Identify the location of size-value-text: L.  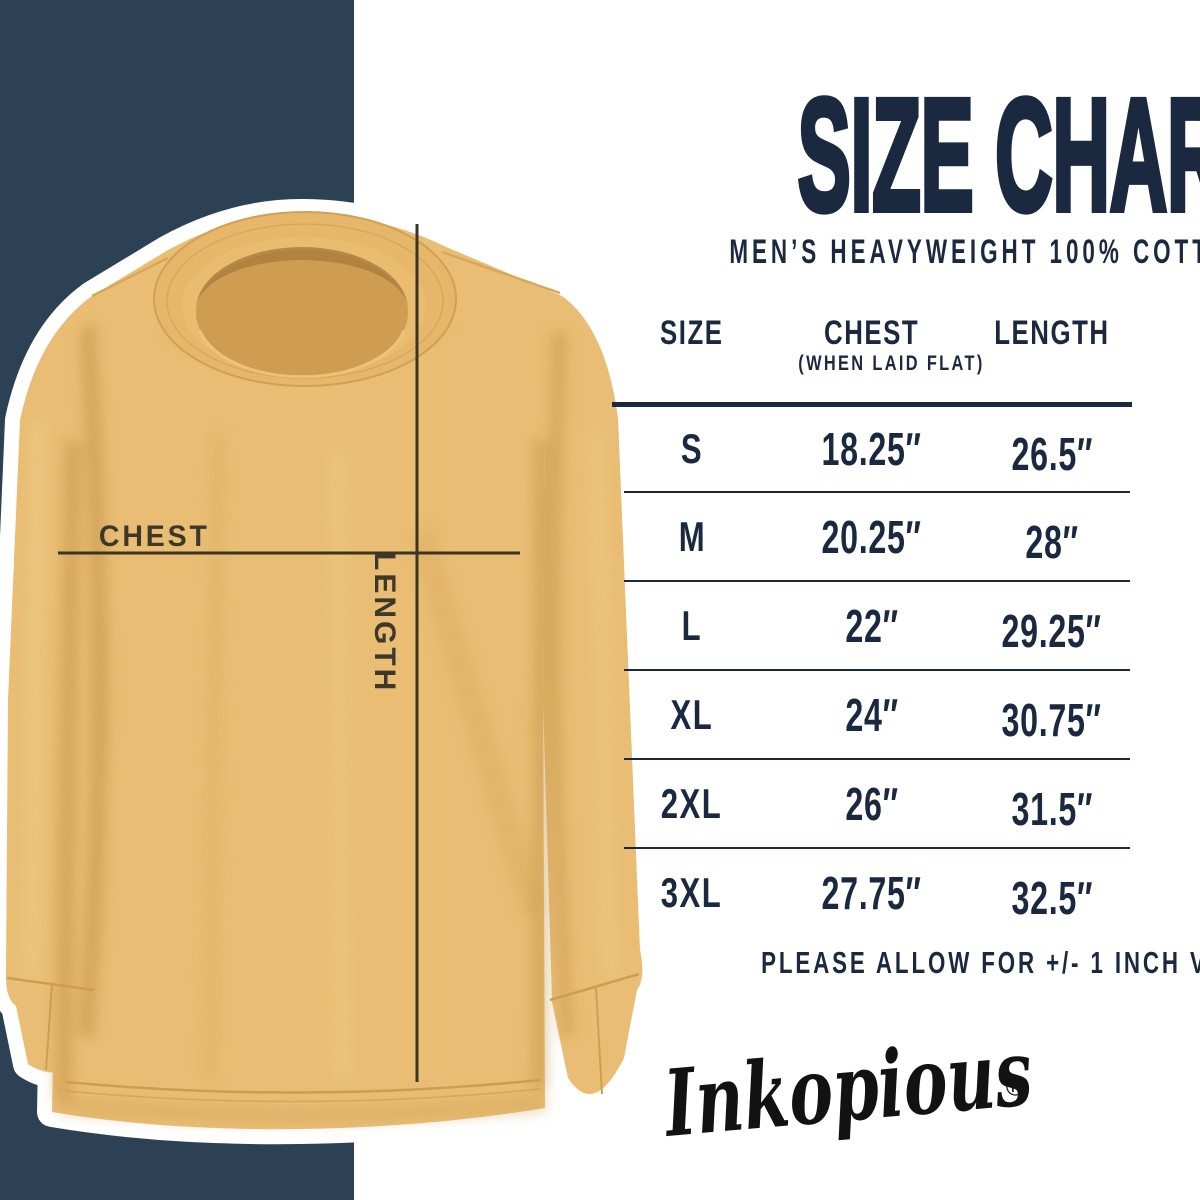
(692, 625).